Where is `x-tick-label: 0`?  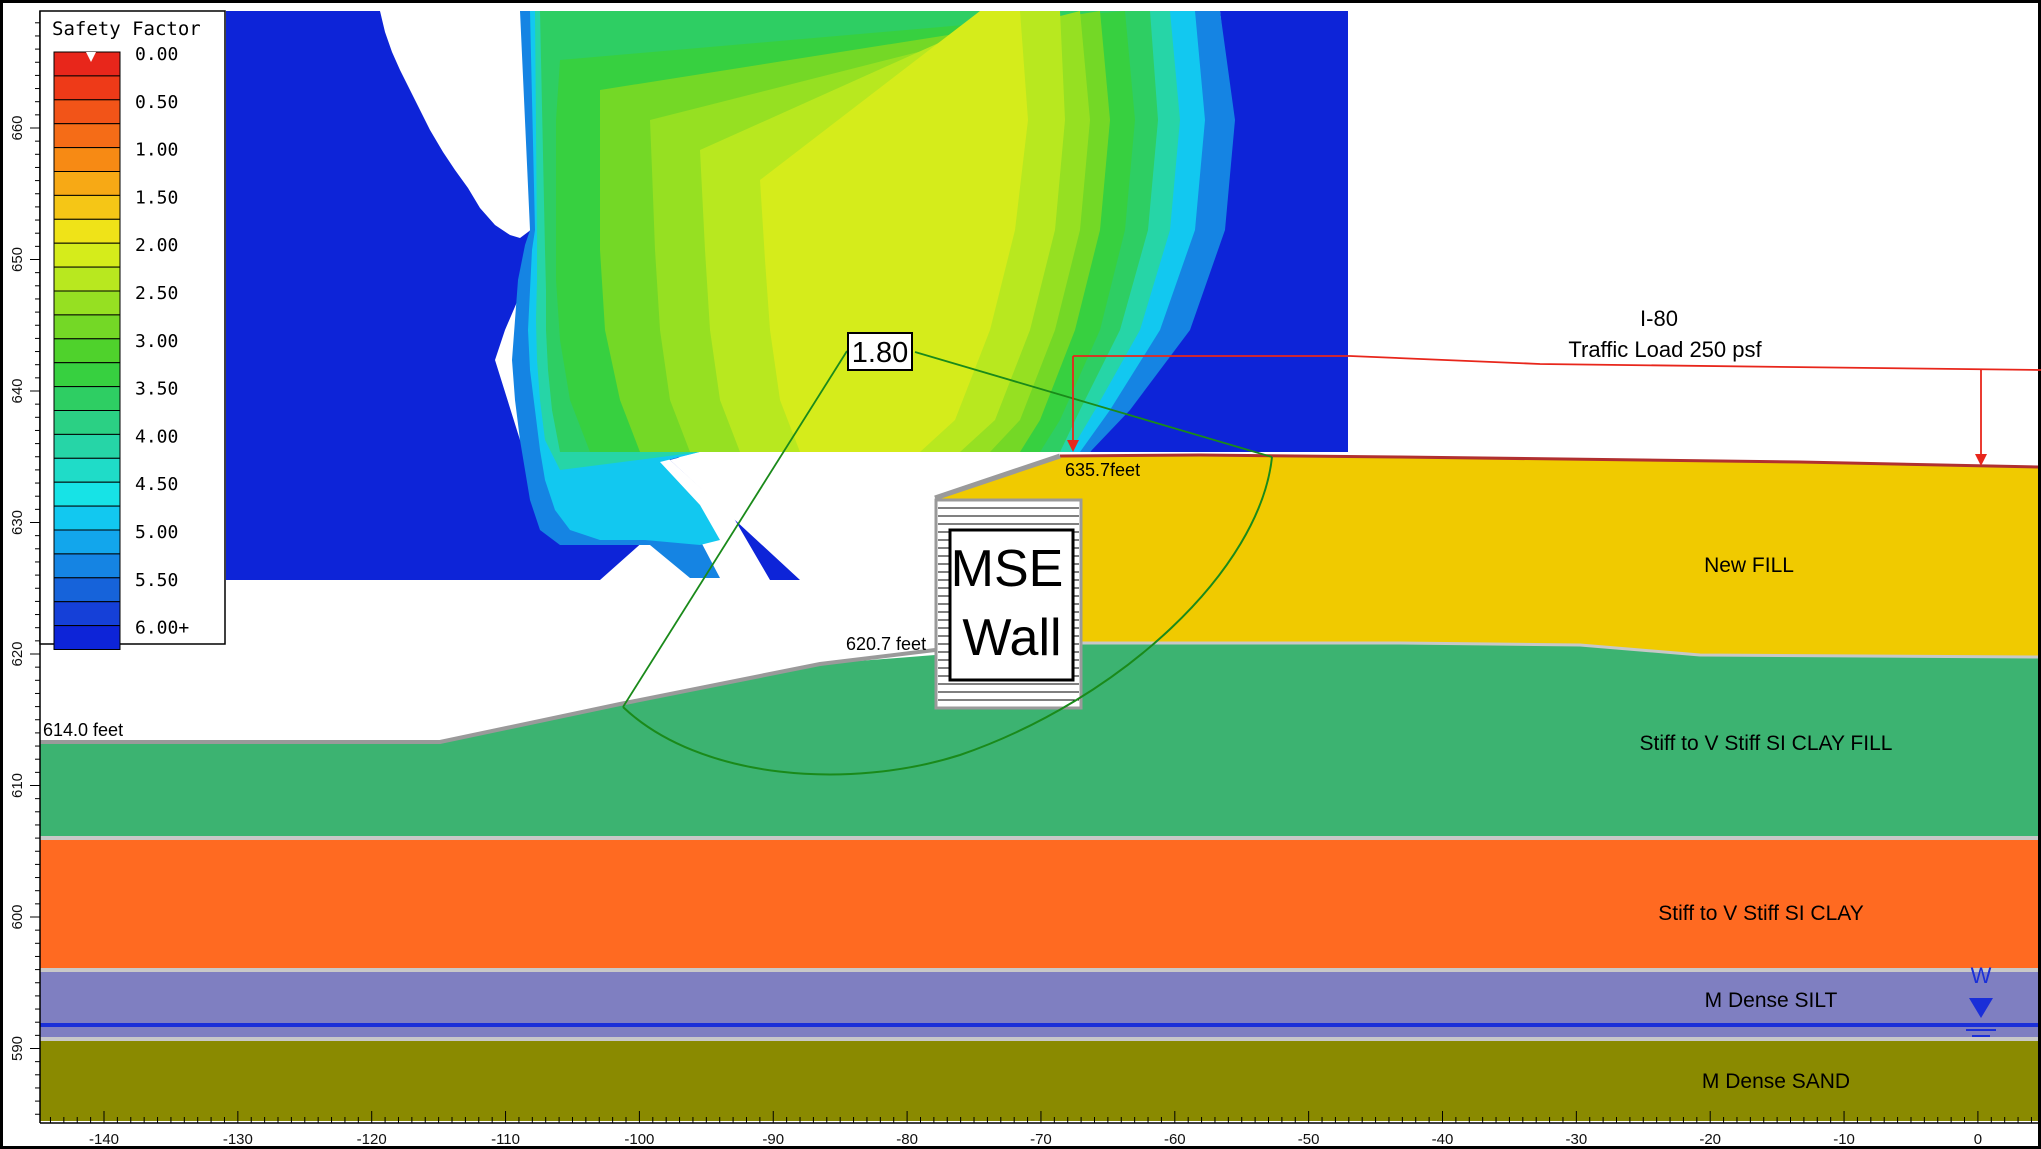
x-tick-label: 0 is located at coordinates (1978, 1139).